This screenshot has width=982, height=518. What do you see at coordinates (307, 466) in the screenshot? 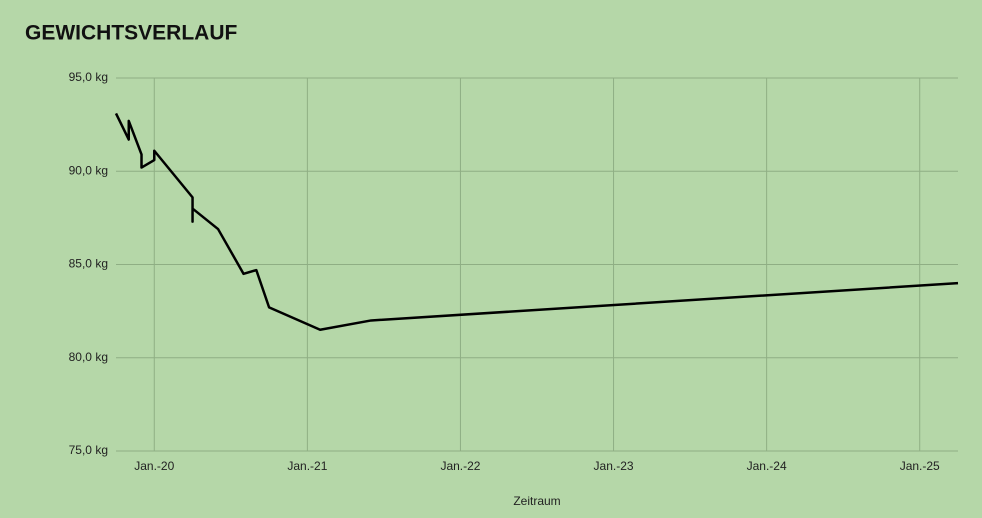
I see `x-tick-label: Jan.-21` at bounding box center [307, 466].